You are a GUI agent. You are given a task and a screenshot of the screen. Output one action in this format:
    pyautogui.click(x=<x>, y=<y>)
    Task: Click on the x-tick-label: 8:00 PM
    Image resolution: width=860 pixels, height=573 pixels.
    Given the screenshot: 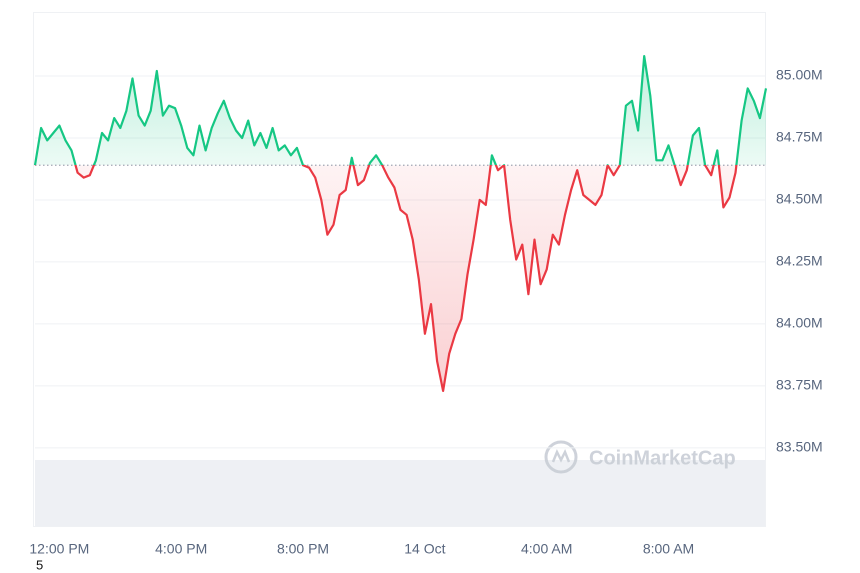 What is the action you would take?
    pyautogui.click(x=303, y=549)
    